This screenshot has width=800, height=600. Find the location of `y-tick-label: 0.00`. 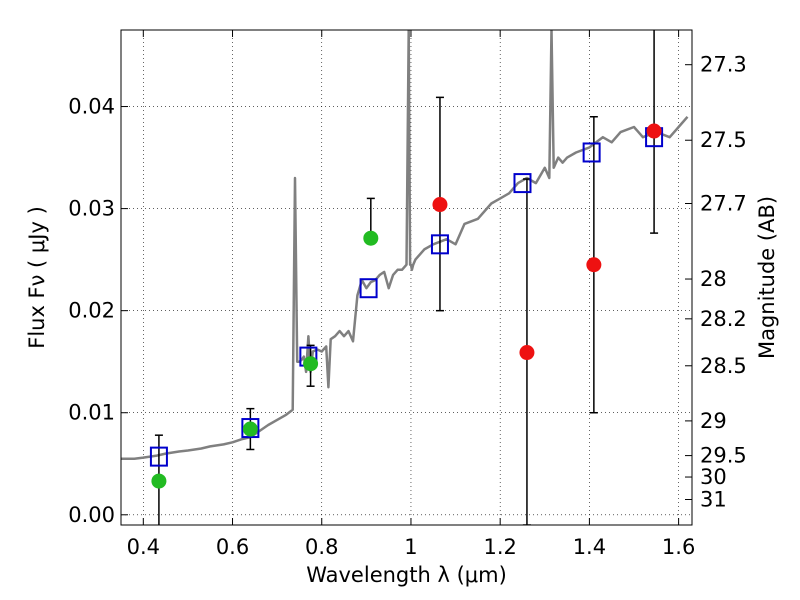

y-tick-label: 0.00 is located at coordinates (91, 515).